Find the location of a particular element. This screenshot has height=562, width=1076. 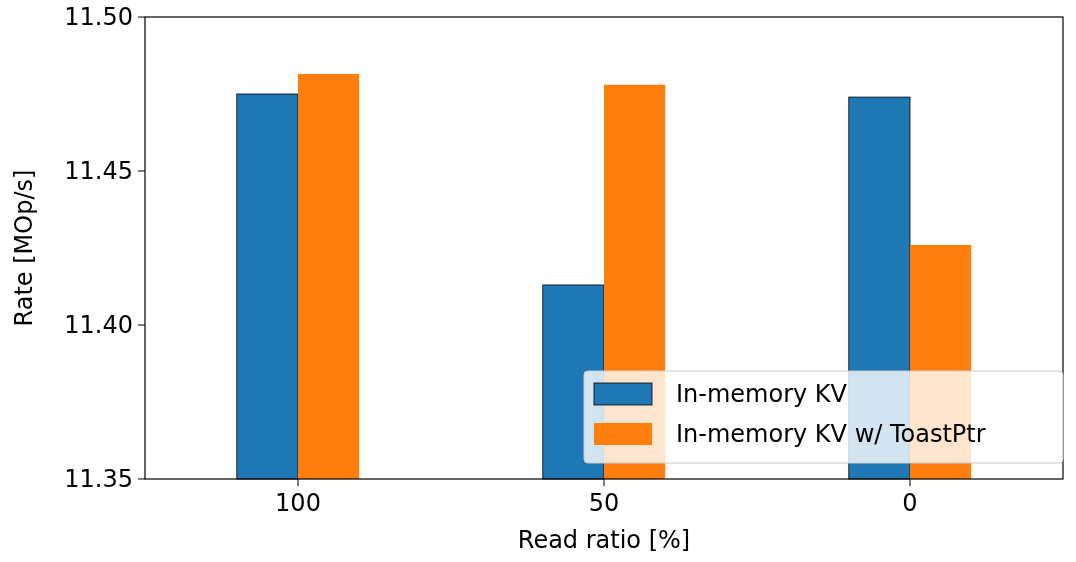

y-axis-title: Rate [MOp/s] is located at coordinates (24, 248).